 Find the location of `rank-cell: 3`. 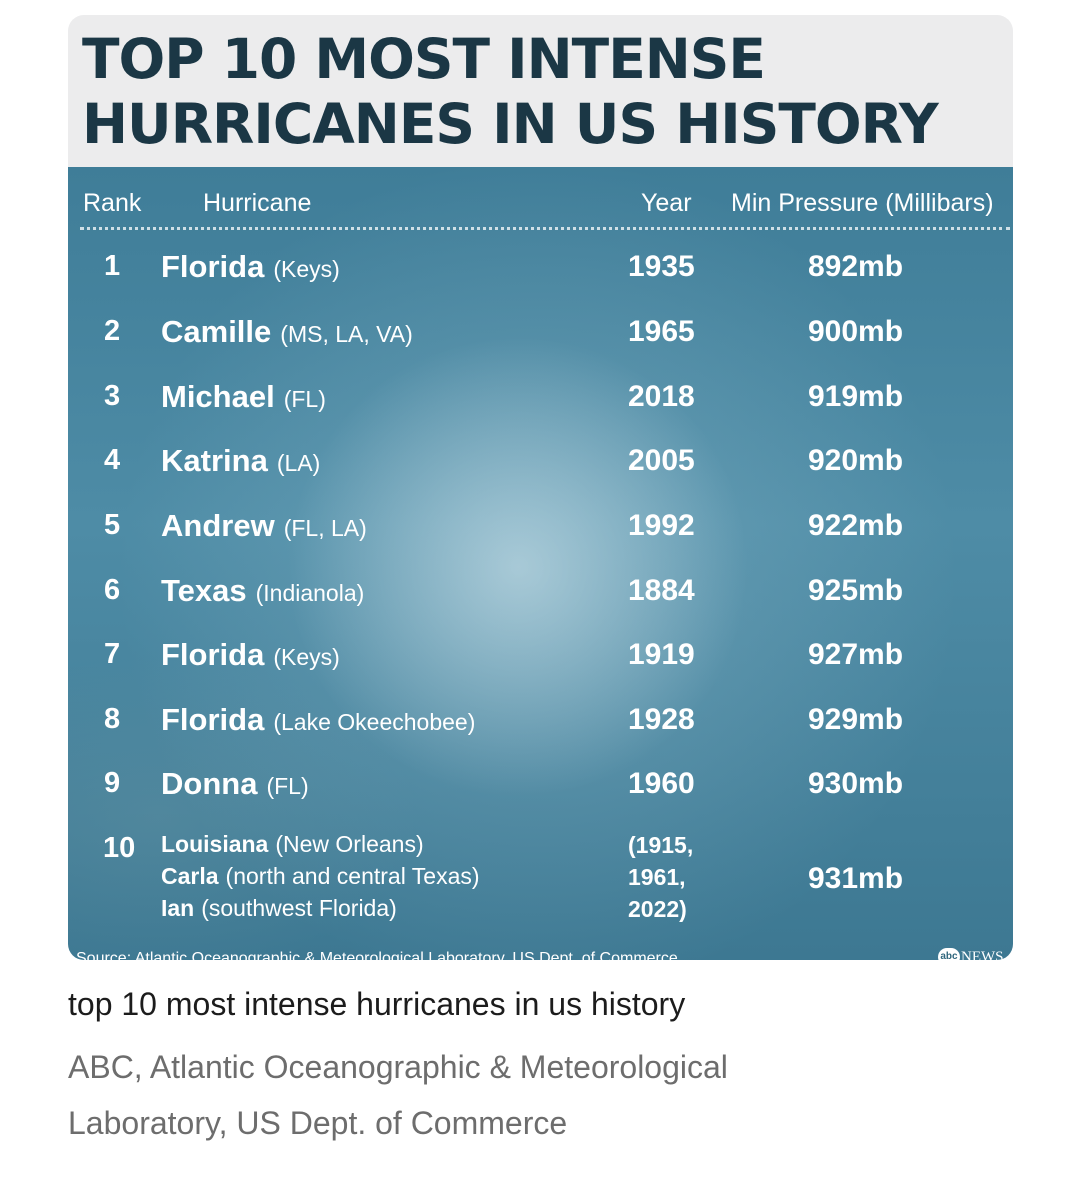

rank-cell: 3 is located at coordinates (112, 396).